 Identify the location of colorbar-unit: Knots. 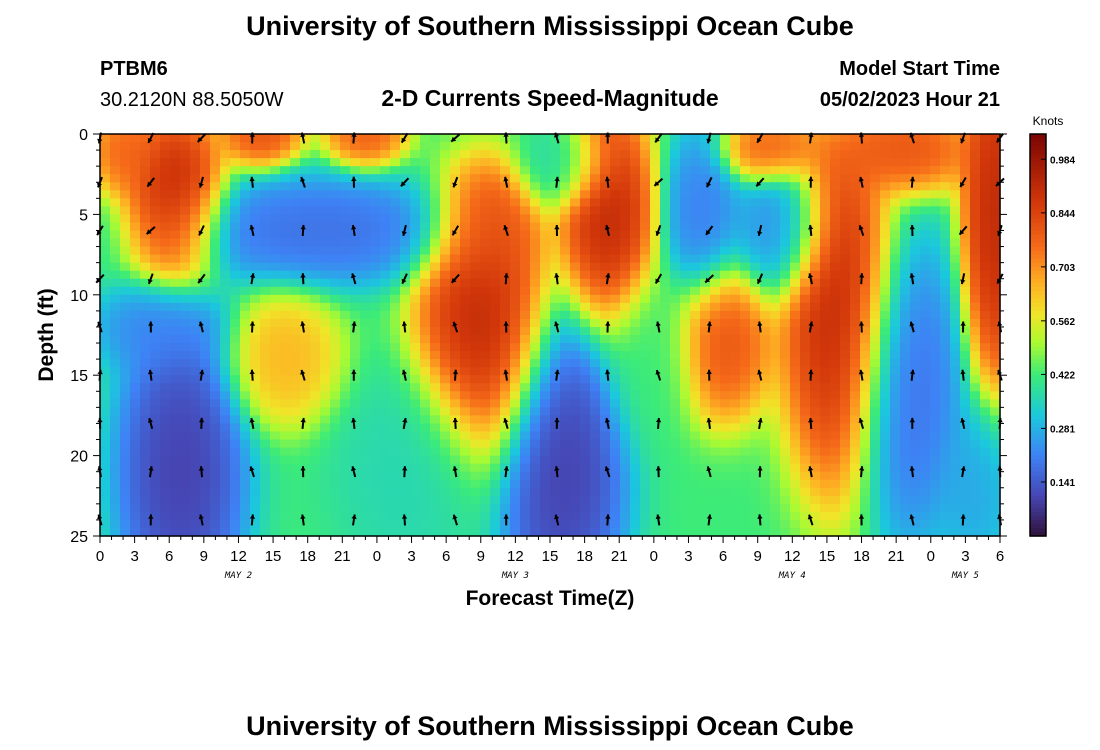
(1048, 121).